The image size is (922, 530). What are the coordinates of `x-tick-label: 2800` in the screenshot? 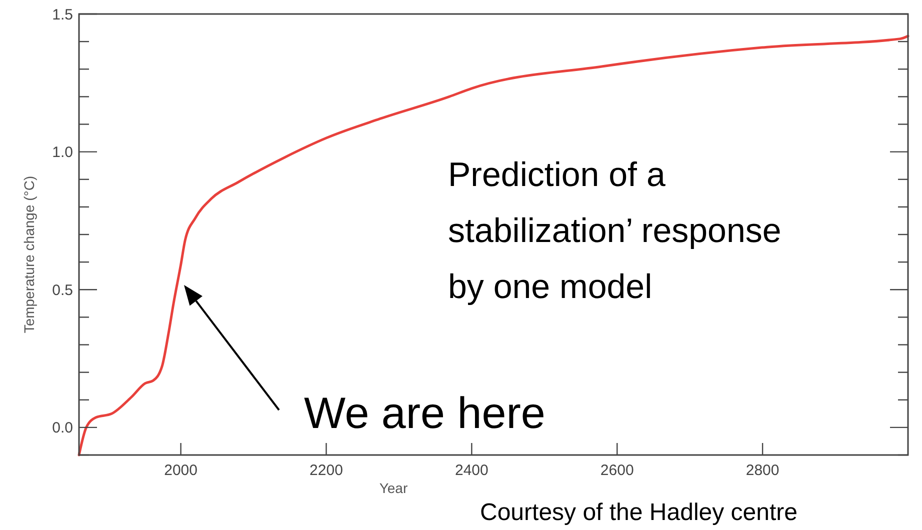 It's located at (763, 470).